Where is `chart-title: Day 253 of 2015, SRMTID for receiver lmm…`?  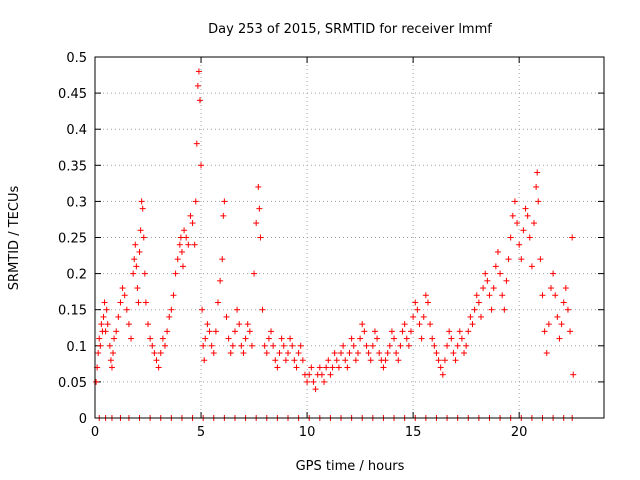 chart-title: Day 253 of 2015, SRMTID for receiver lmm… is located at coordinates (350, 29).